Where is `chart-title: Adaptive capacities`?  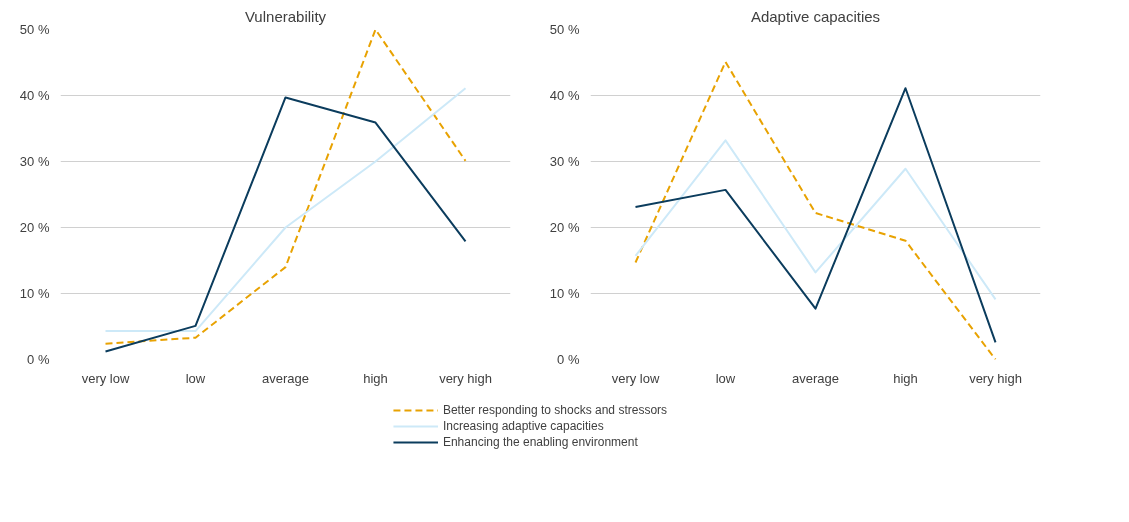 chart-title: Adaptive capacities is located at coordinates (815, 16).